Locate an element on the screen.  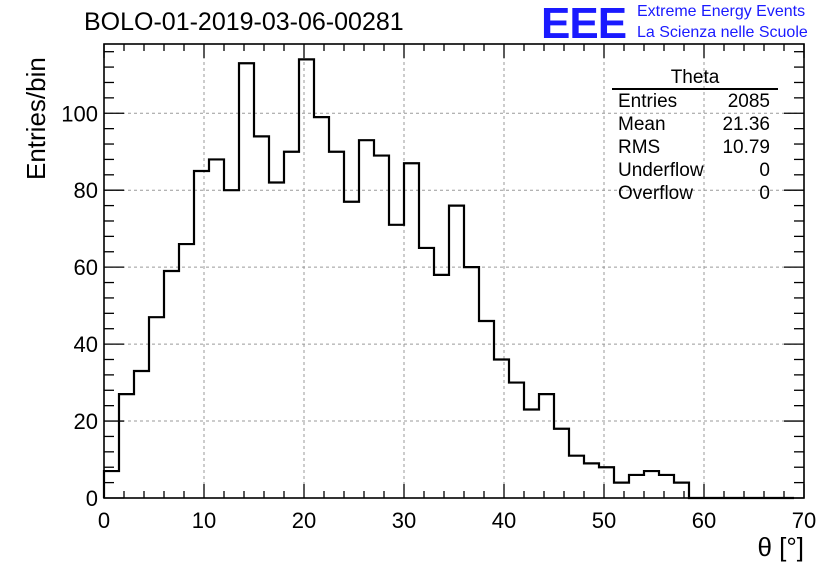
page-title: BOLO-01-2019-03-06-00281 is located at coordinates (244, 22).